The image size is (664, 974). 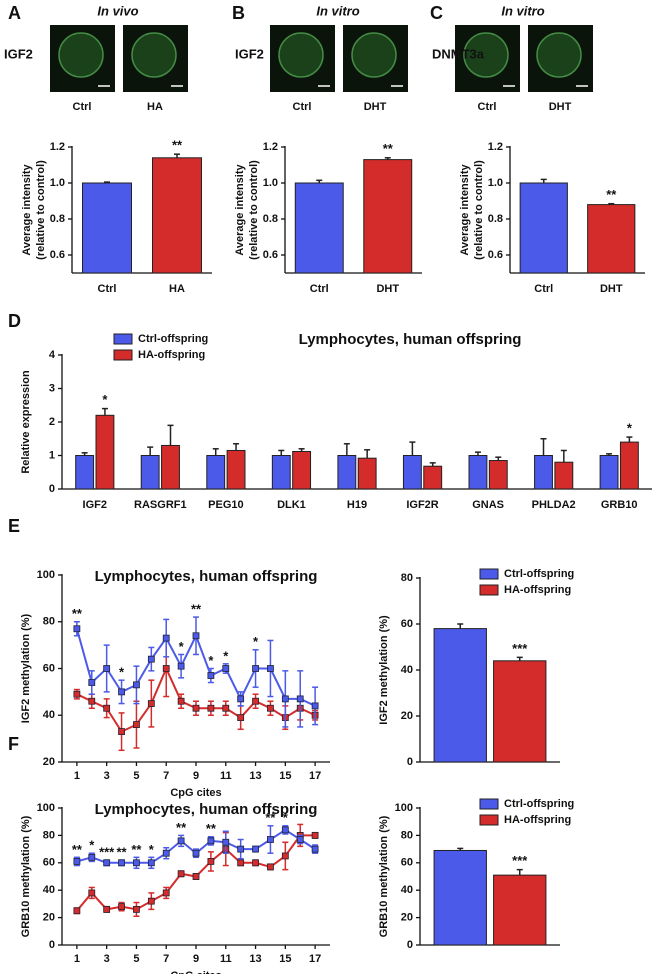 I want to click on y-tick-label: 1, so click(x=52, y=455).